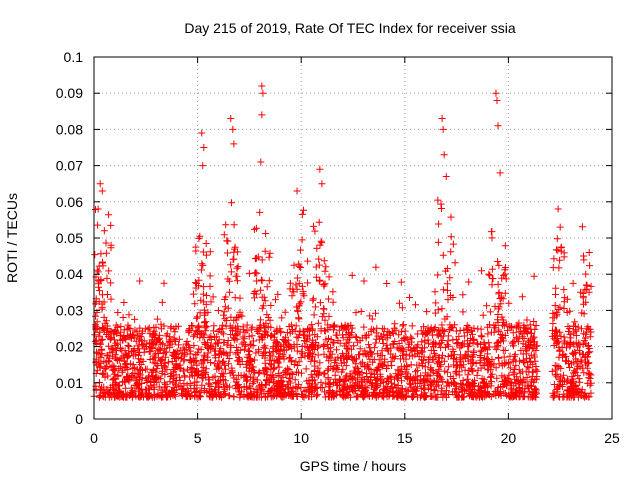  What do you see at coordinates (69, 347) in the screenshot?
I see `y-tick-label: 0.02` at bounding box center [69, 347].